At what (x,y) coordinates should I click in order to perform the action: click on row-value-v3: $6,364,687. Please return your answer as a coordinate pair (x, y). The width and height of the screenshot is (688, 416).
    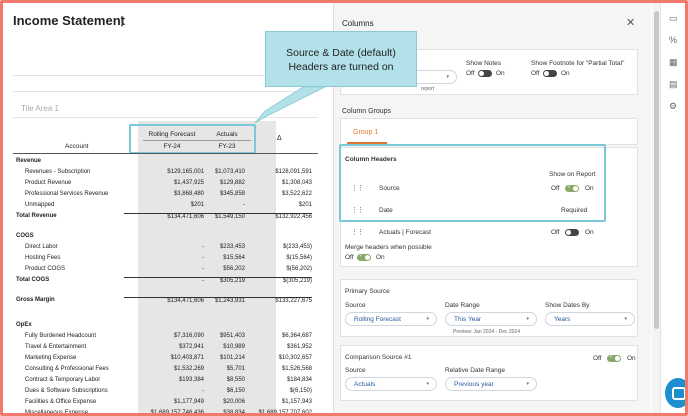
    Looking at the image, I should click on (296, 336).